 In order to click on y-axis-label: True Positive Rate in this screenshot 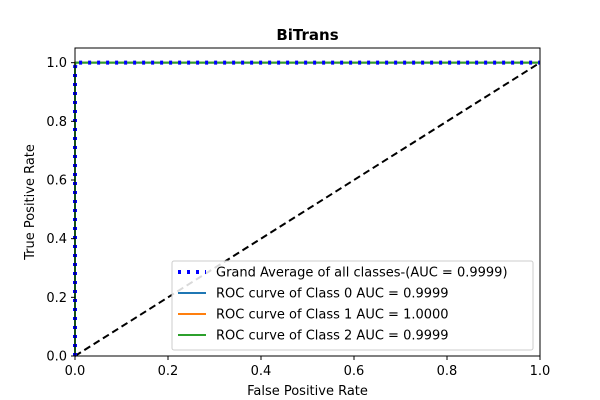, I will do `click(30, 202)`.